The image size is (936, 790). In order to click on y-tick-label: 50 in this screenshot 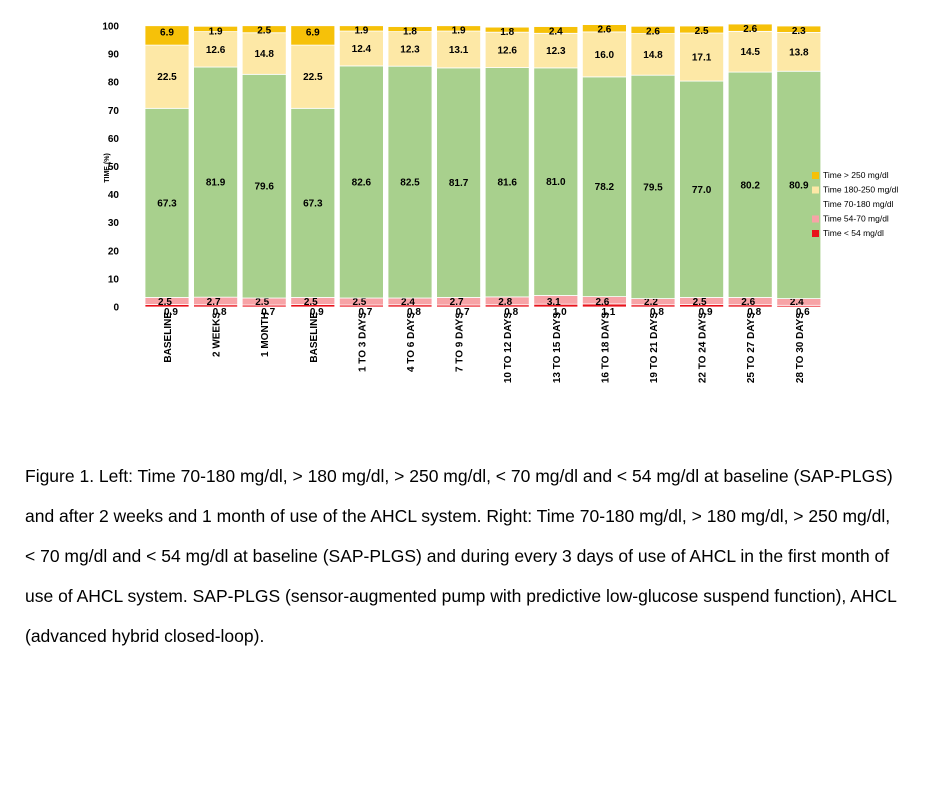, I will do `click(114, 167)`.